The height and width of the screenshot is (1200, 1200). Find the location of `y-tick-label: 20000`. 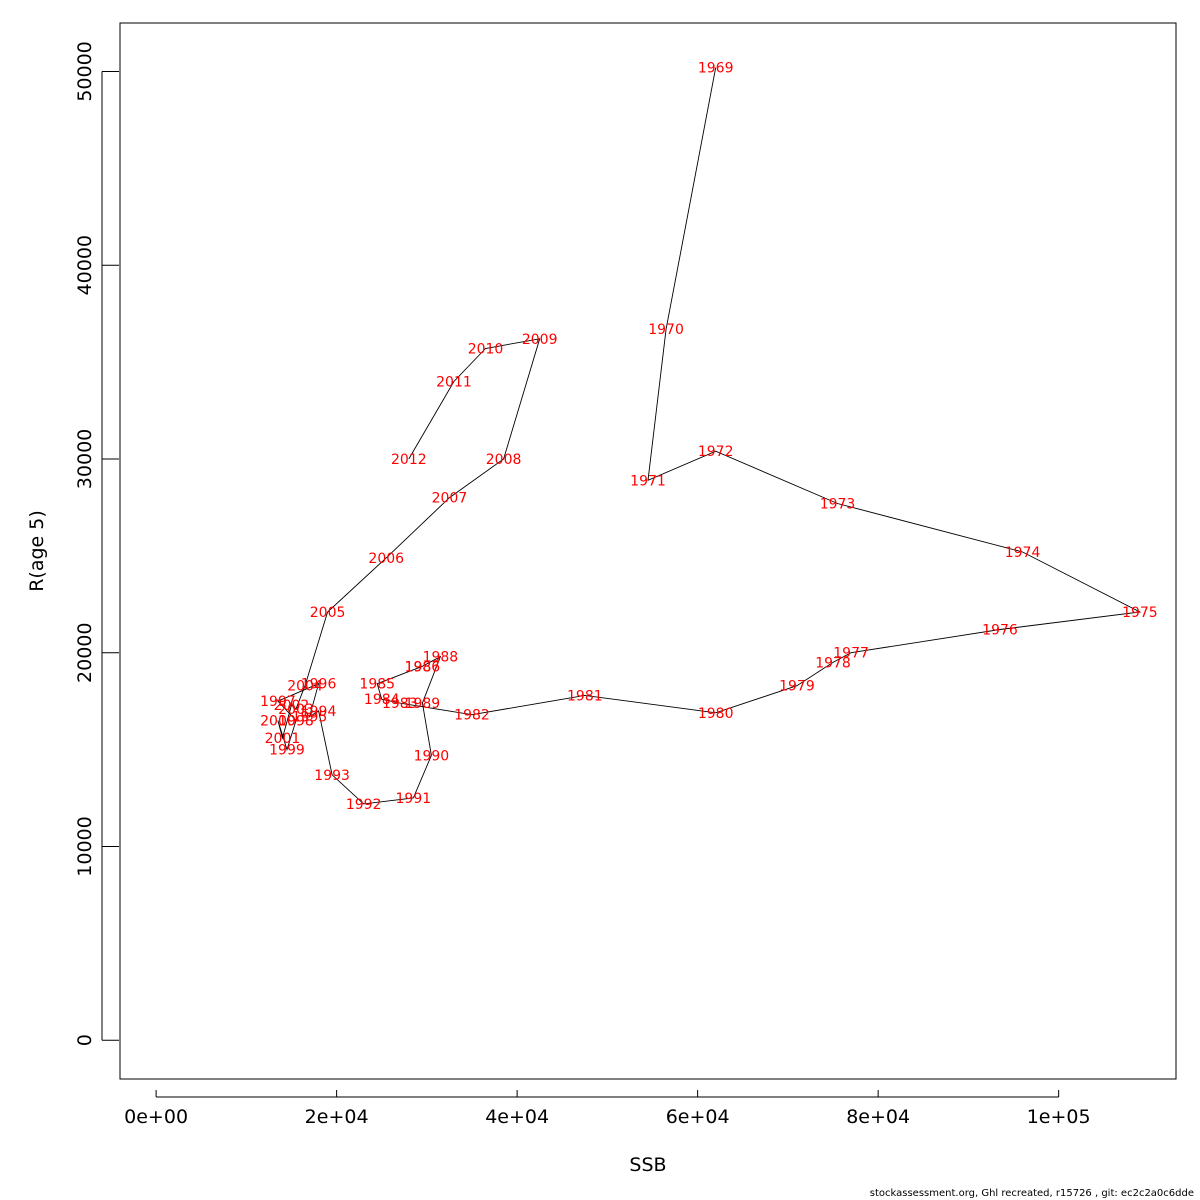

y-tick-label: 20000 is located at coordinates (85, 652).